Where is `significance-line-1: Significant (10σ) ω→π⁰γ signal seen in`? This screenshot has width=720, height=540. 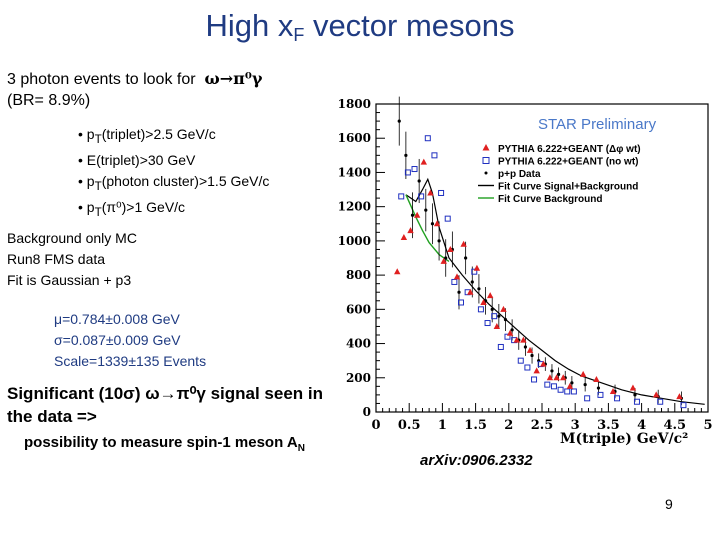 significance-line-1: Significant (10σ) ω→π⁰γ signal seen in is located at coordinates (165, 393).